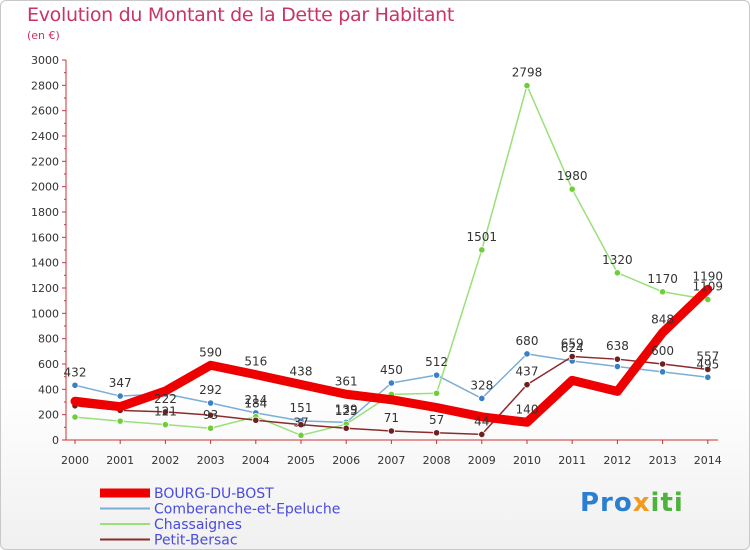  I want to click on data-label: 638, so click(617, 346).